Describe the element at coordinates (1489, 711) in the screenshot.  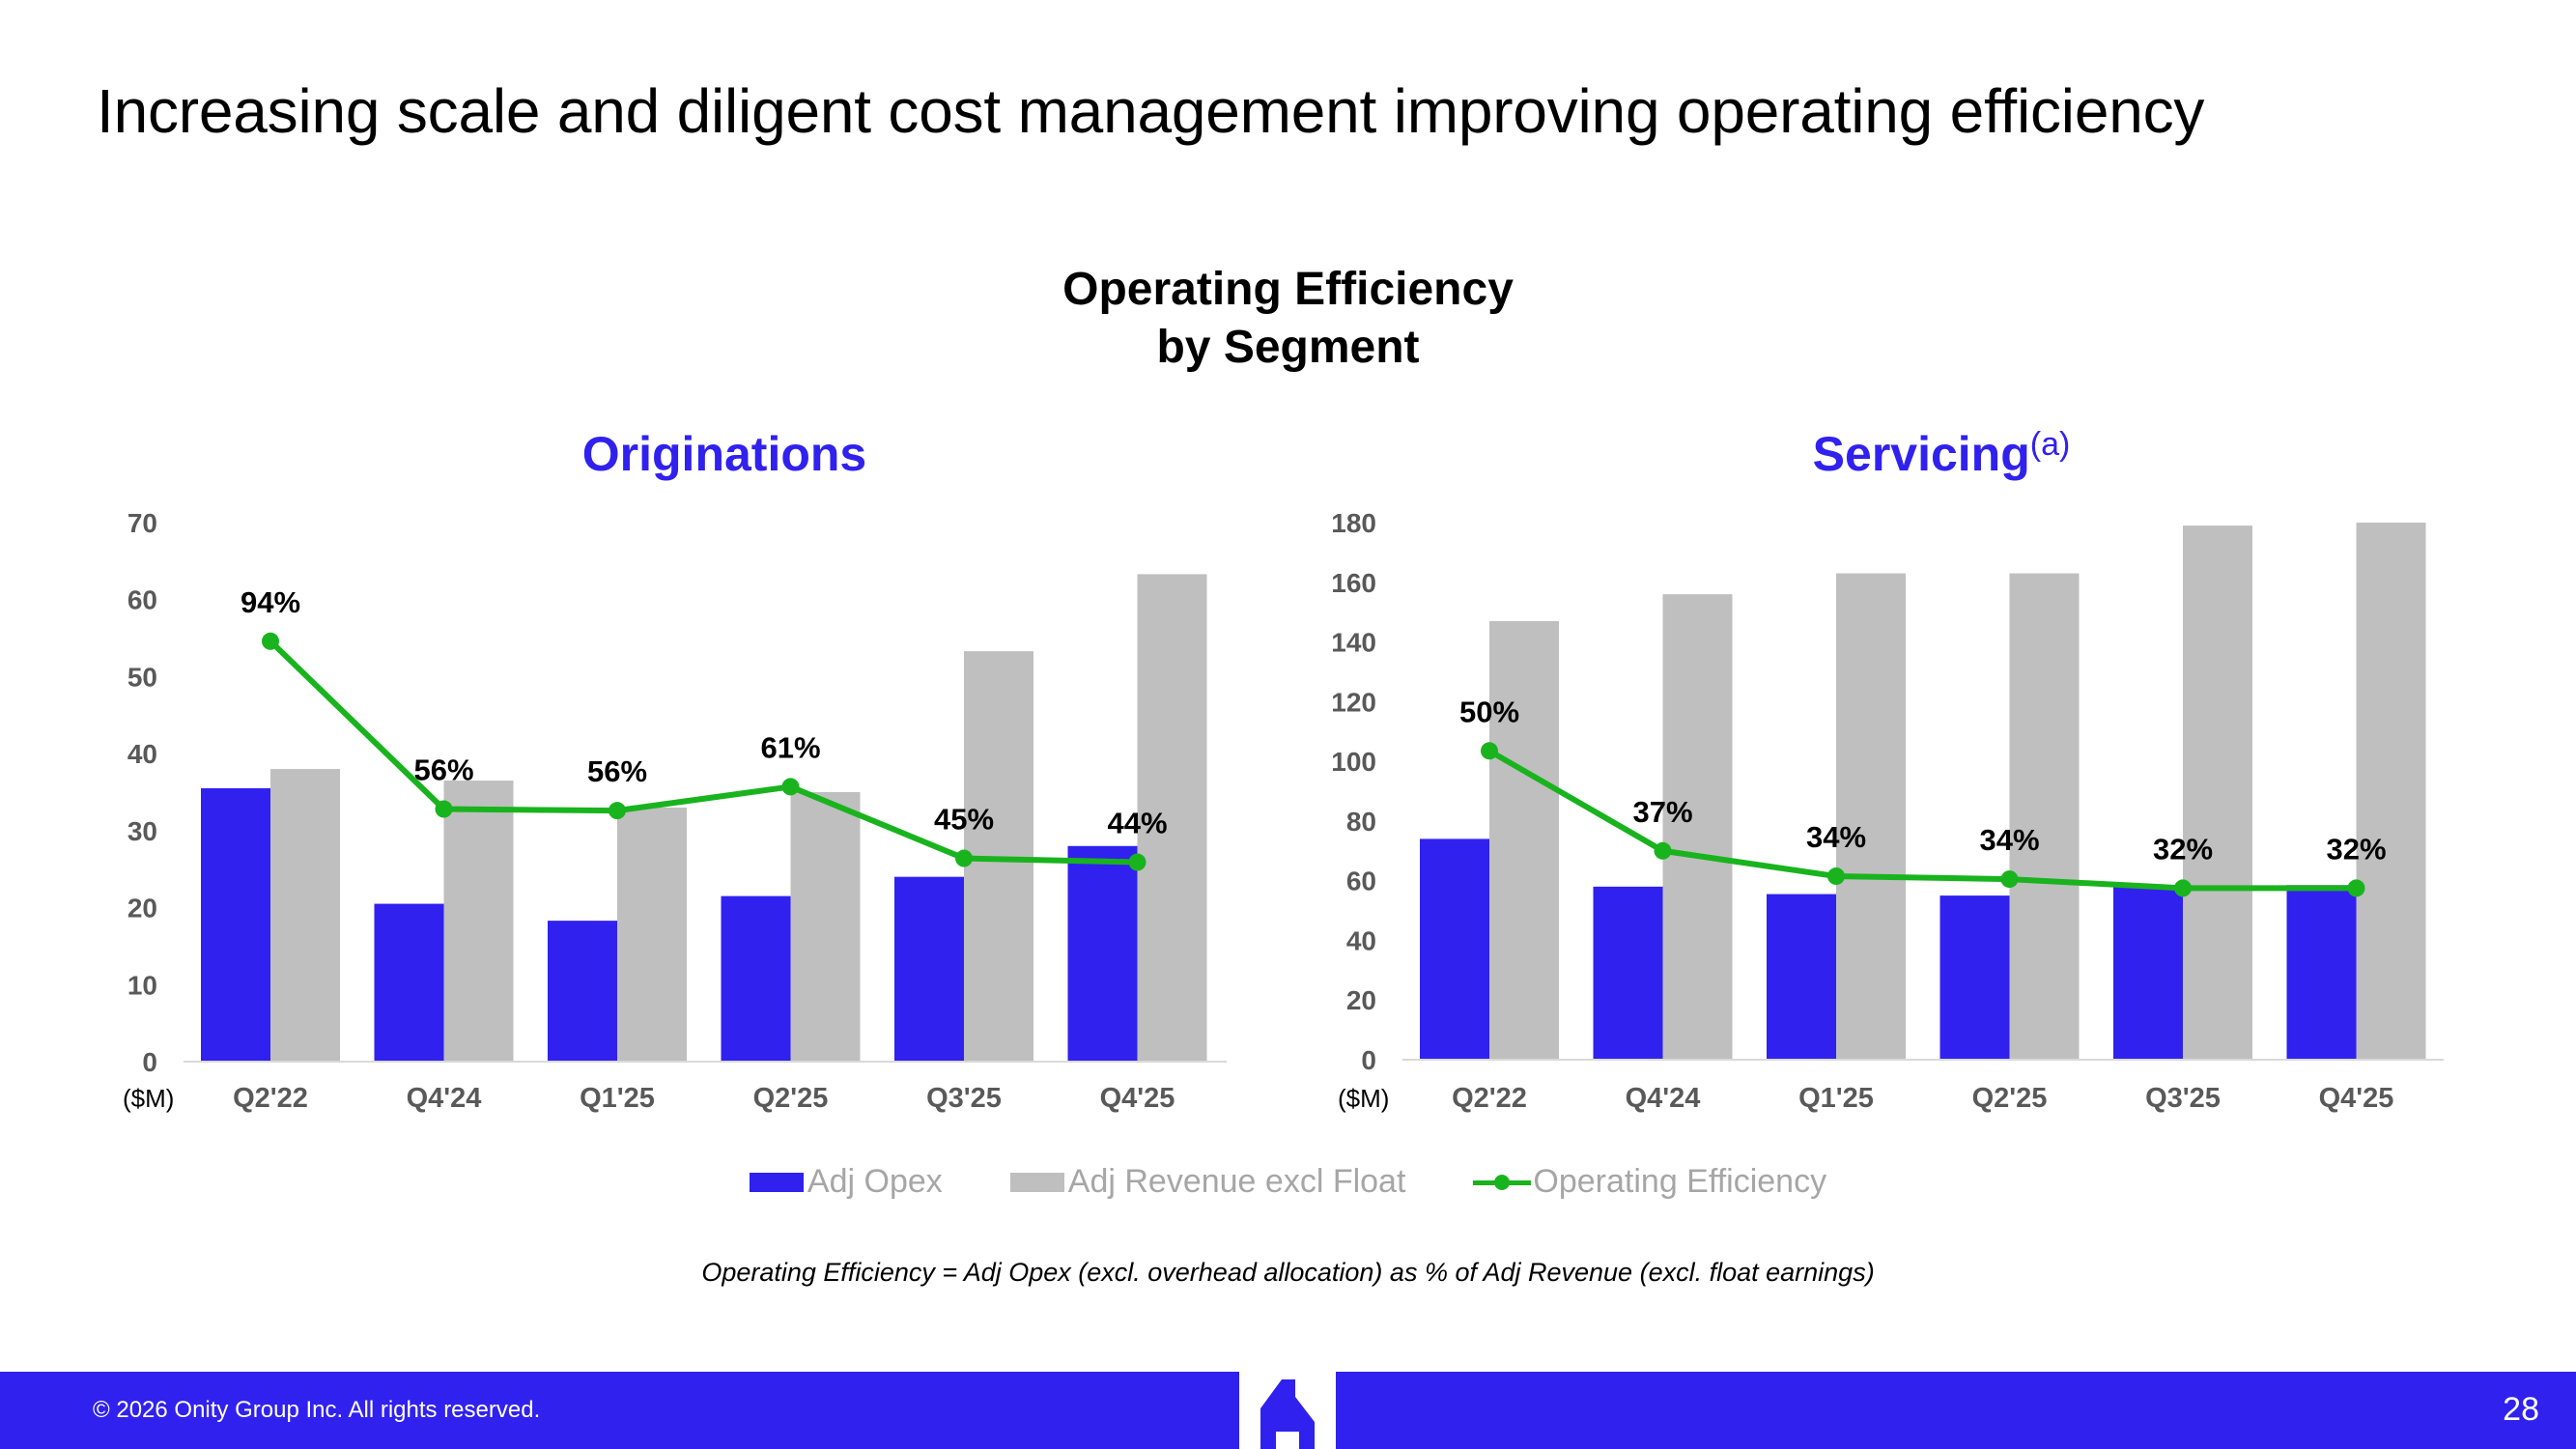
I see `servicing-efficiency-label: 50%` at that location.